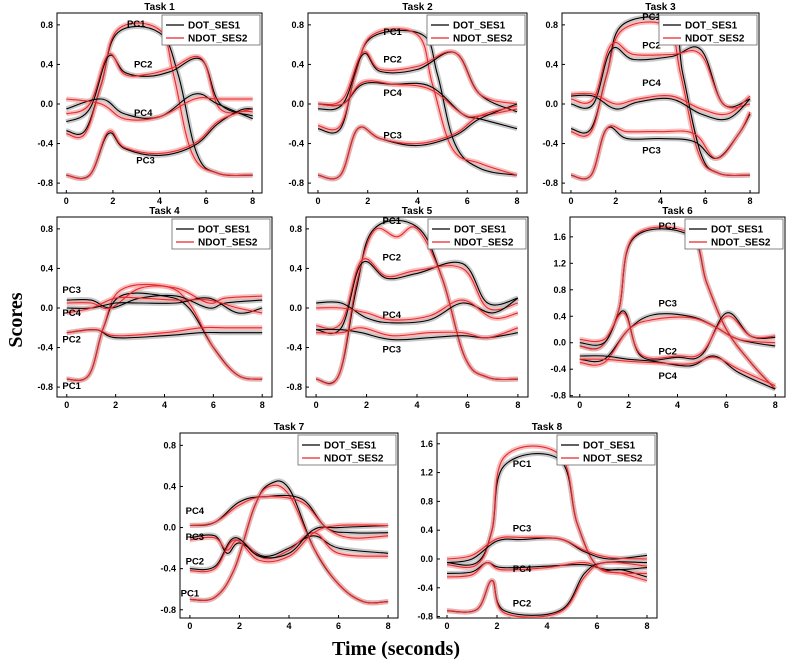 This screenshot has width=791, height=661. Describe the element at coordinates (426, 473) in the screenshot. I see `y-tick-label: 1.2` at that location.